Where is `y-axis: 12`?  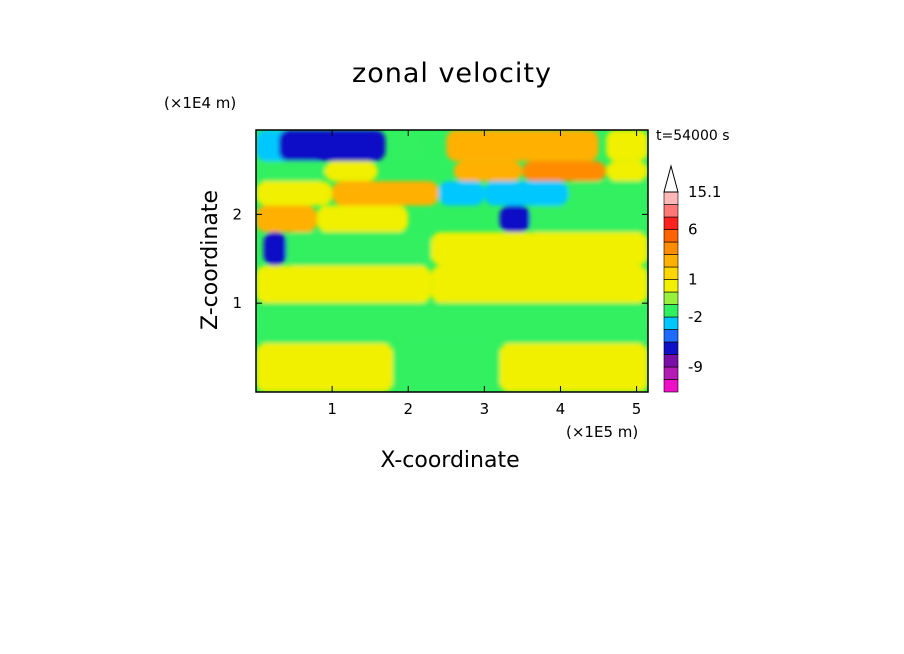 y-axis: 12 is located at coordinates (440, 258).